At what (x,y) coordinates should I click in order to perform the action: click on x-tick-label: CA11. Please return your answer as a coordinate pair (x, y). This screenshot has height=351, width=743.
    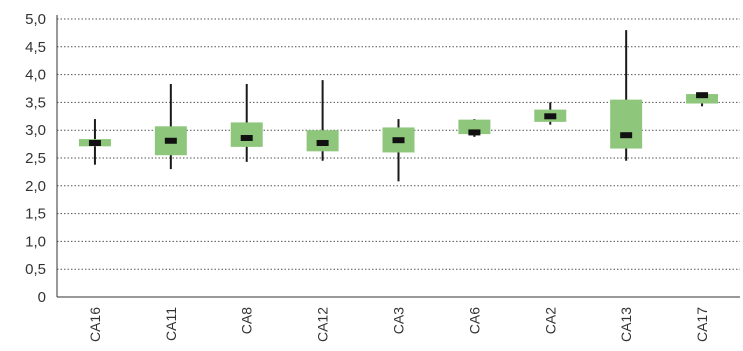
    Looking at the image, I should click on (171, 324).